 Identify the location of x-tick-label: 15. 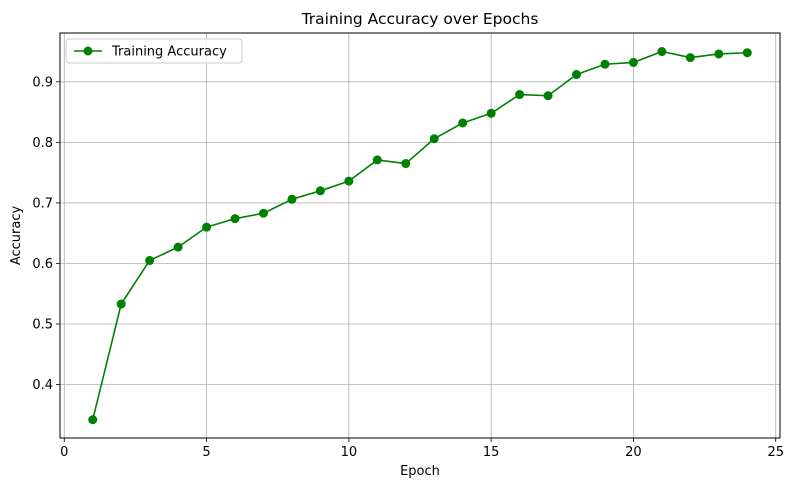
(491, 452).